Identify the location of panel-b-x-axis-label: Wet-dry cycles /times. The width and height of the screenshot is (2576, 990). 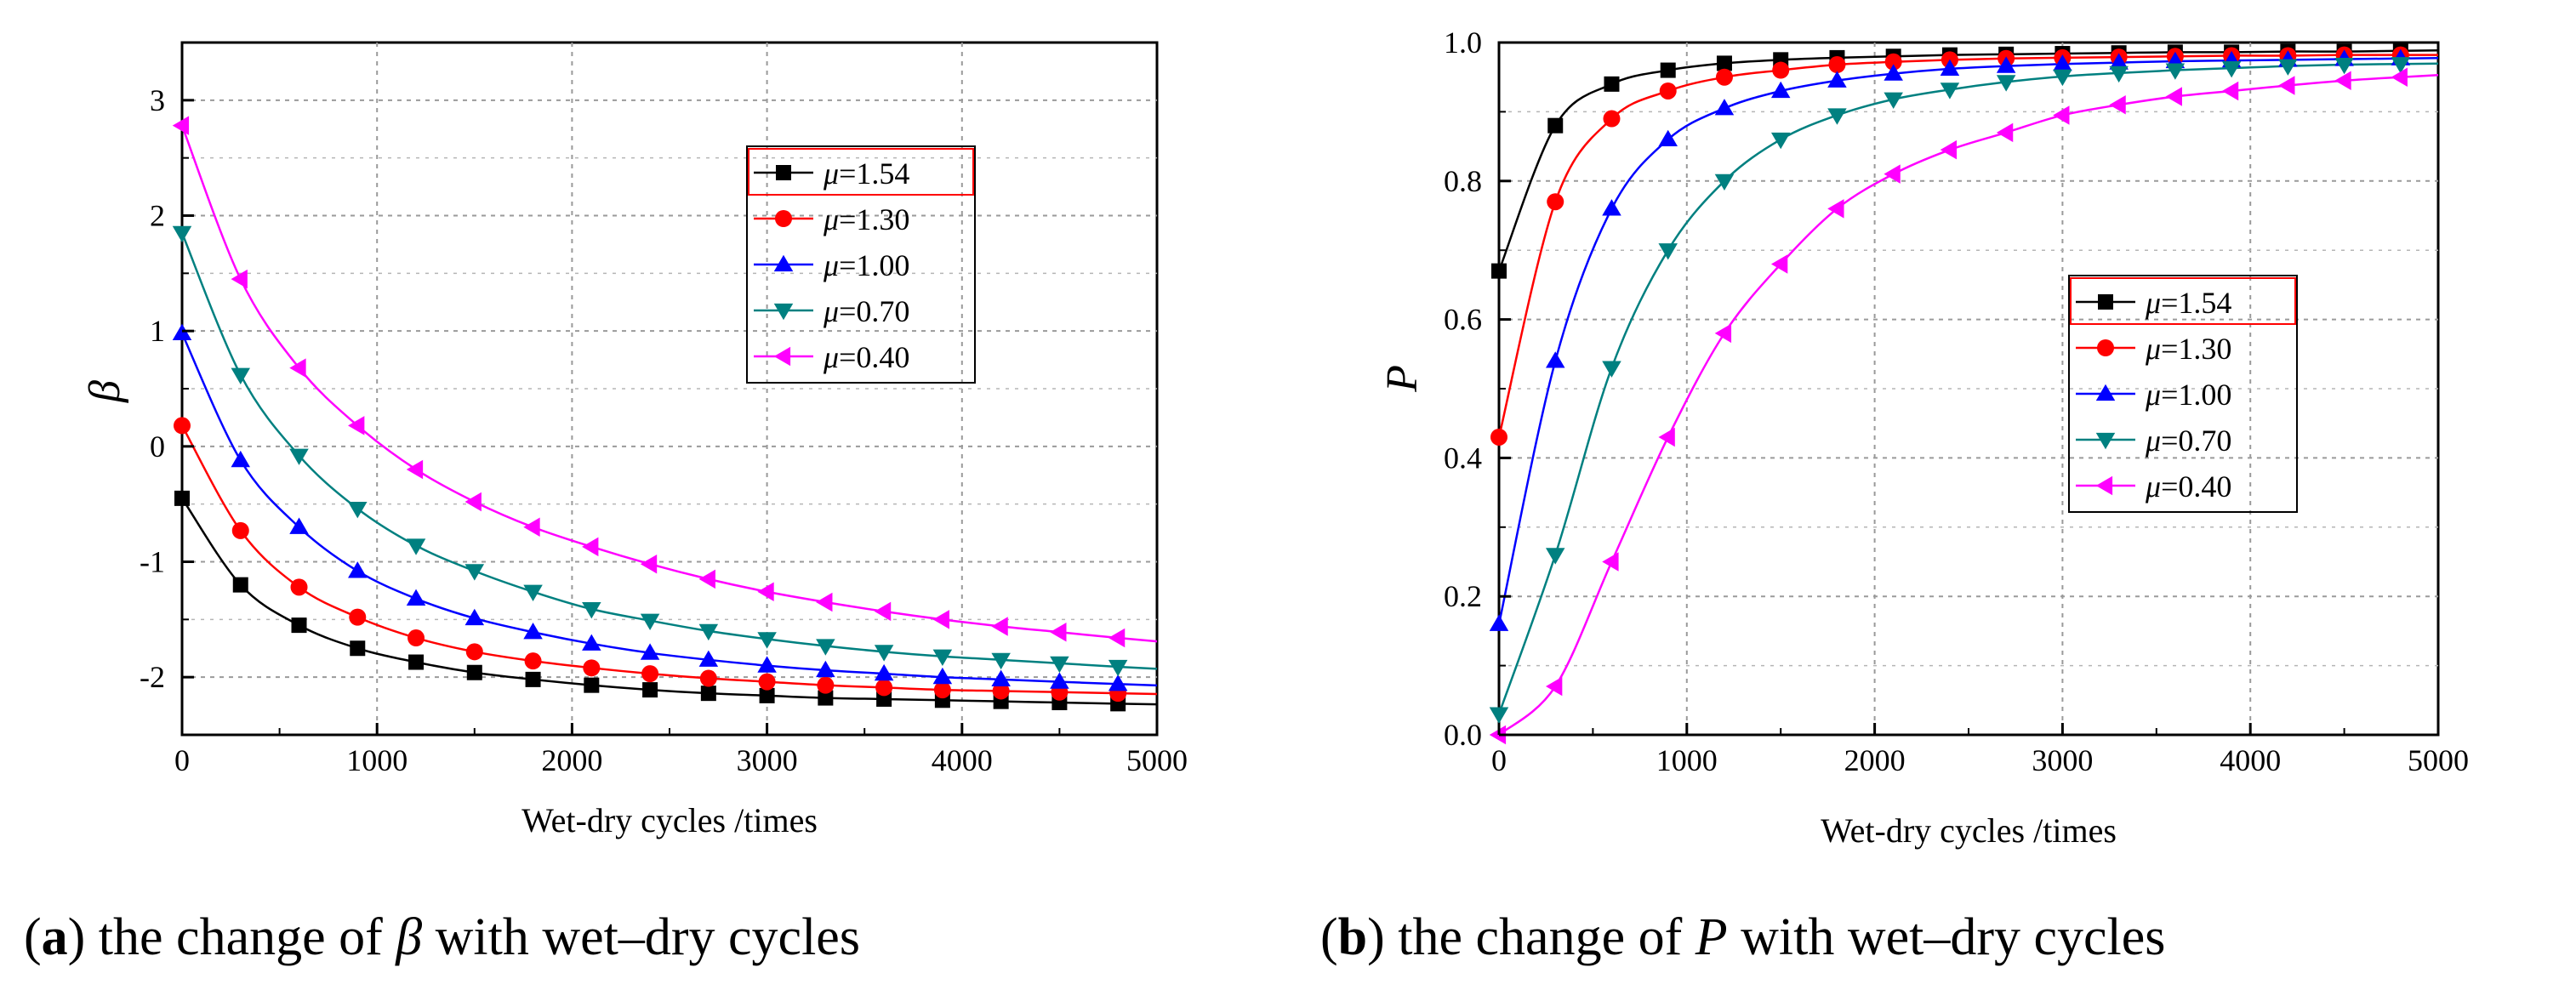
(1969, 830).